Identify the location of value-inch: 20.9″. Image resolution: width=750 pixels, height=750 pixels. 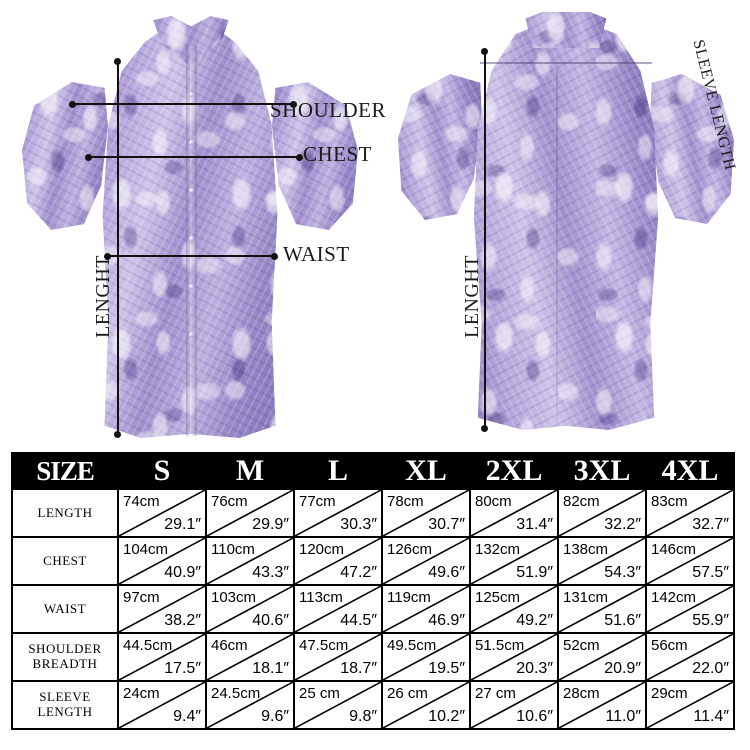
(622, 668).